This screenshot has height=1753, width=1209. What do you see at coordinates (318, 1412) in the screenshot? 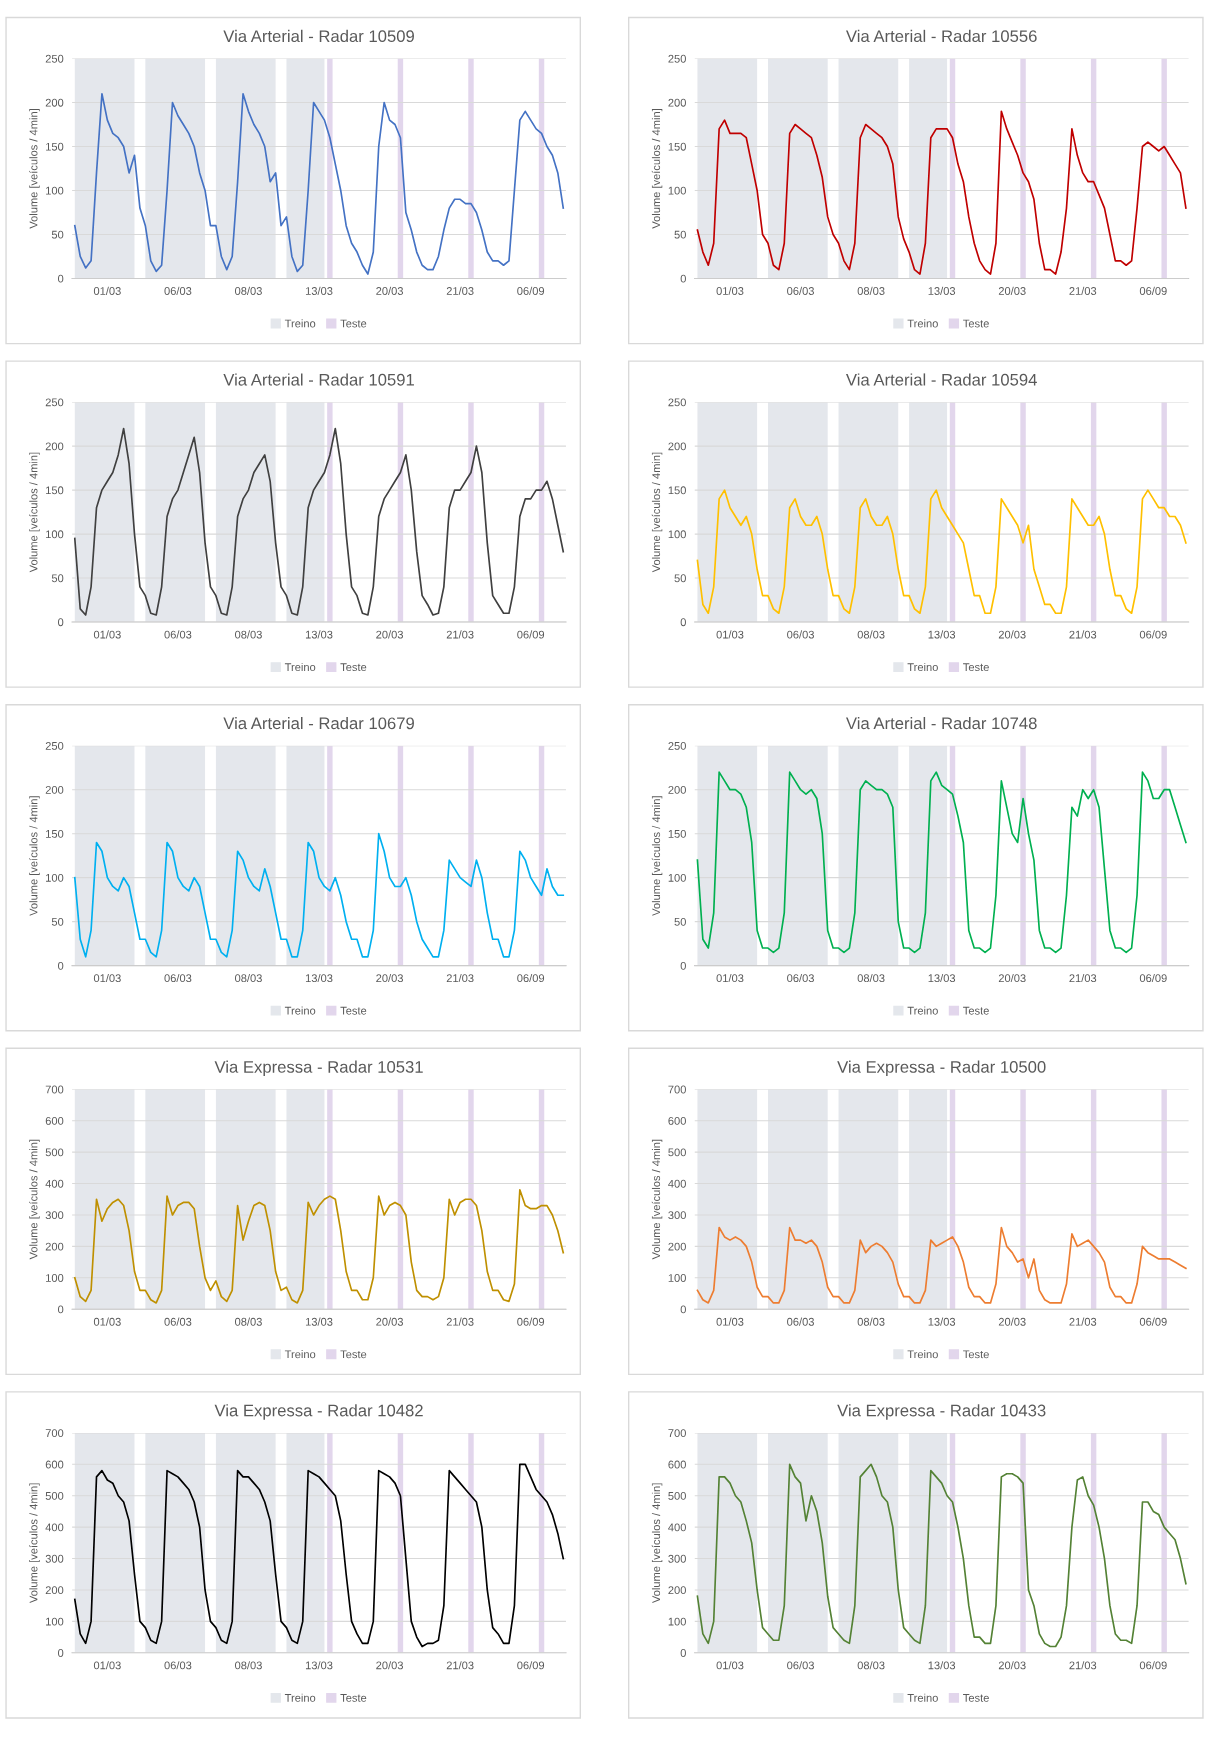
I see `chart-title: Via Expressa - Radar 10482` at bounding box center [318, 1412].